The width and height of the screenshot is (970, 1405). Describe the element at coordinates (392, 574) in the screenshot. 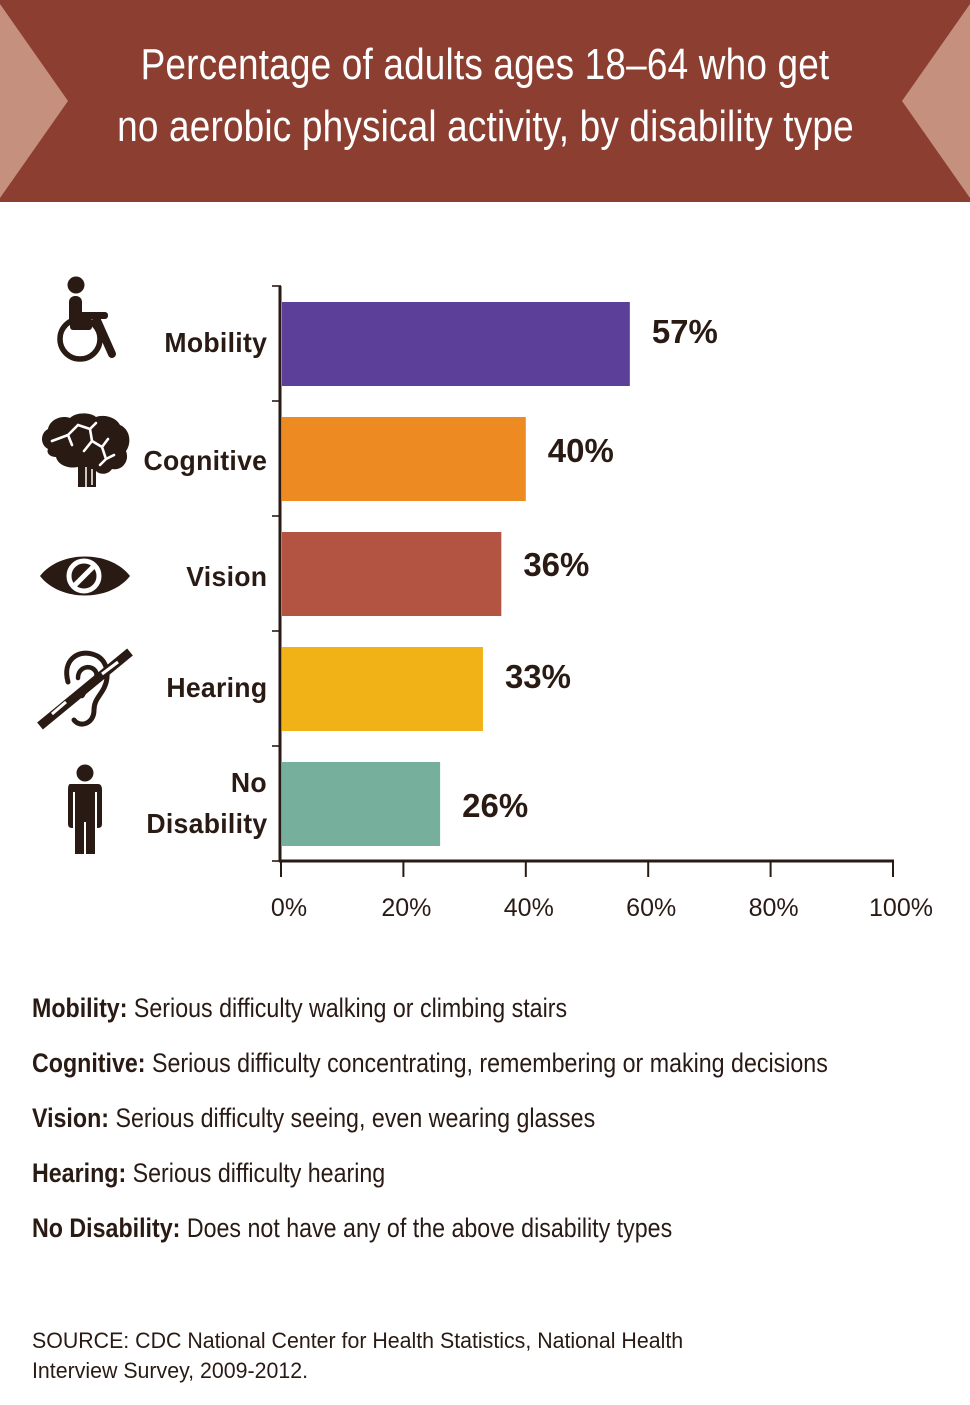

I see `bar-vision` at that location.